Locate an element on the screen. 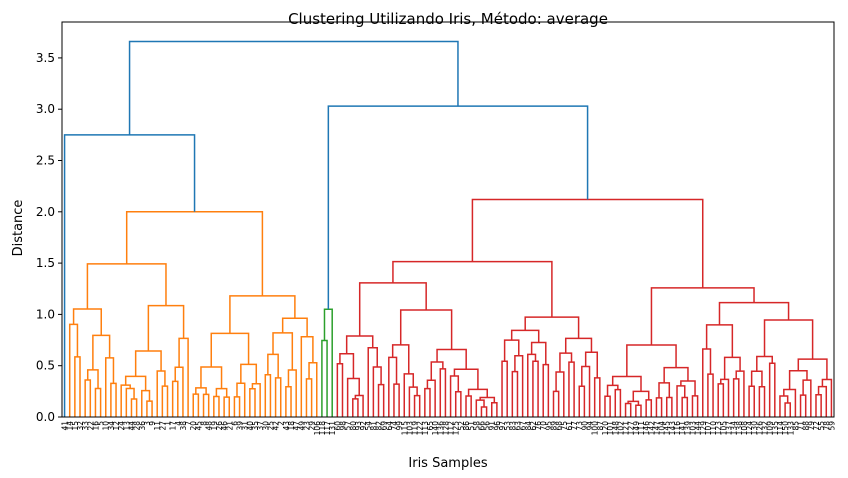  x-leaf-label: 43 is located at coordinates (286, 426).